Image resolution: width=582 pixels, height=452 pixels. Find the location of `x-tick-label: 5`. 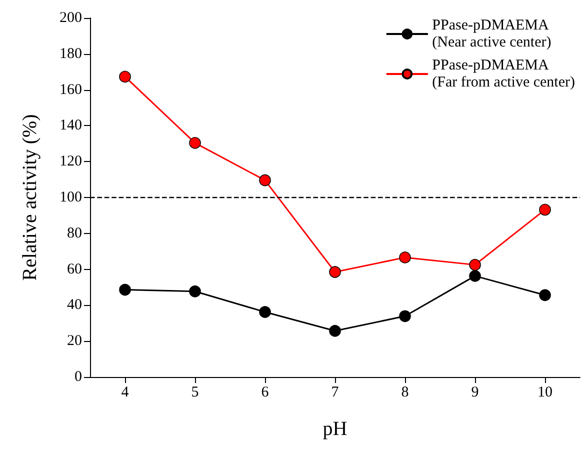

x-tick-label: 5 is located at coordinates (195, 392).